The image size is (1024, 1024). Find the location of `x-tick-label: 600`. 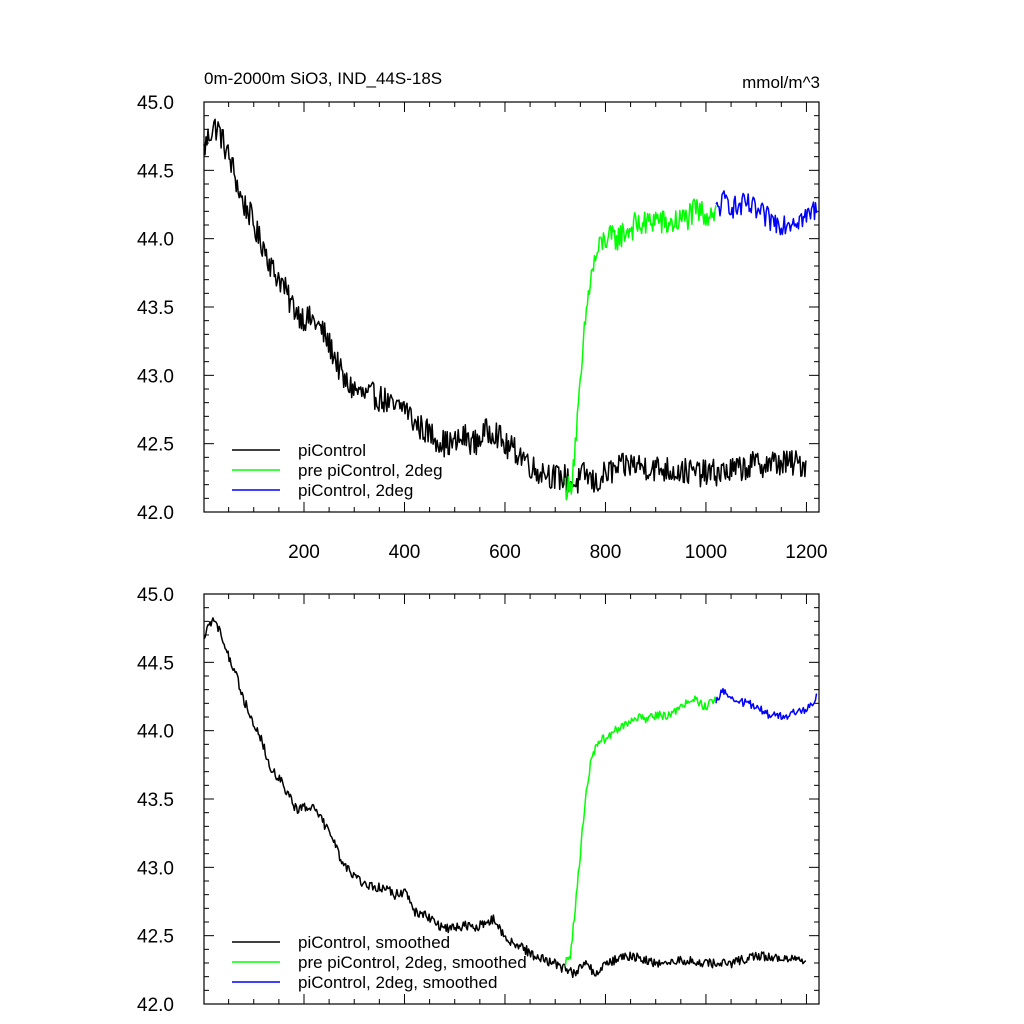

x-tick-label: 600 is located at coordinates (505, 552).